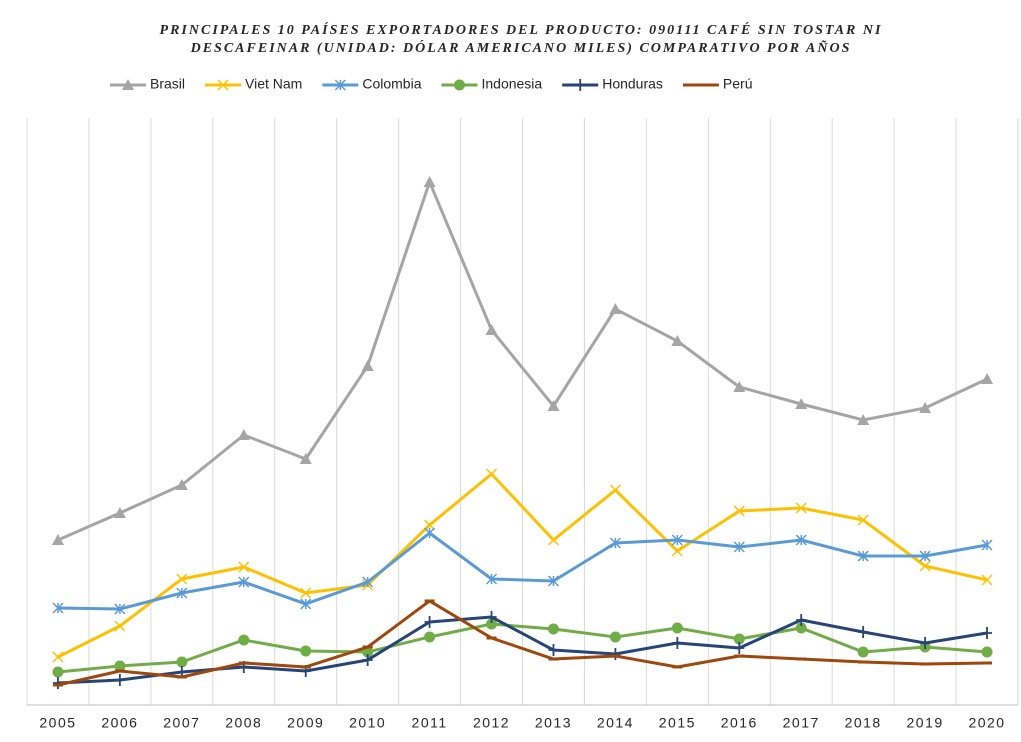 This screenshot has width=1021, height=742. What do you see at coordinates (243, 723) in the screenshot?
I see `x-tick-label: 2008` at bounding box center [243, 723].